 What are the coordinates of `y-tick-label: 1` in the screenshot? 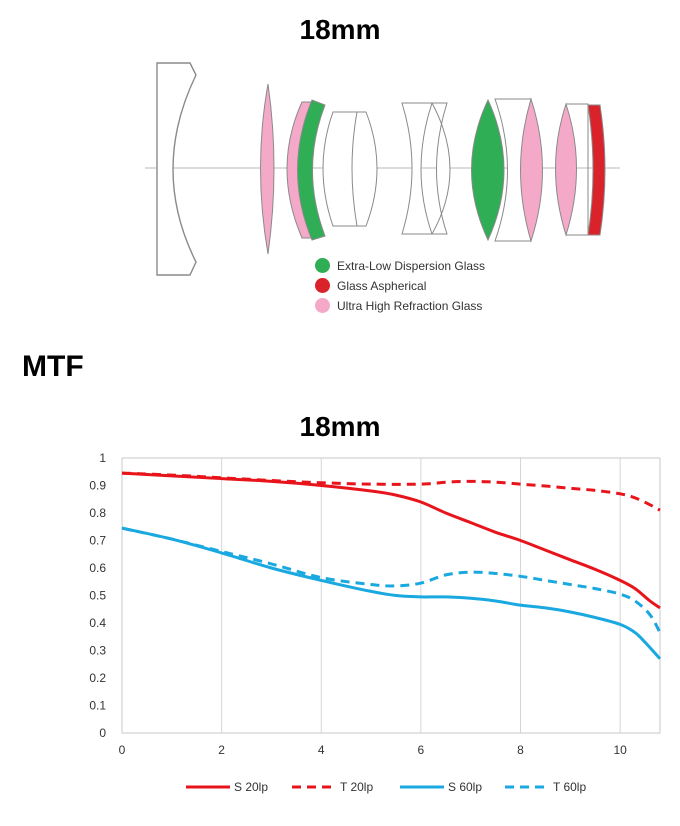 It's located at (102, 458).